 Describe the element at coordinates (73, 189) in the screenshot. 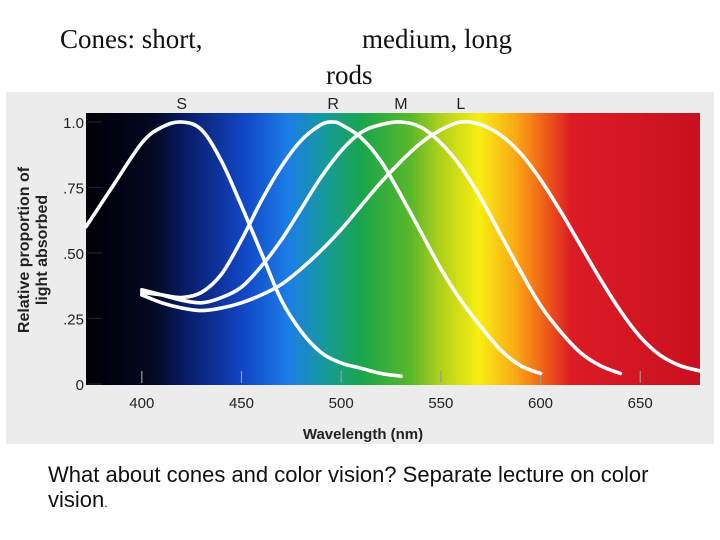

I see `y-tick-label: .75` at that location.